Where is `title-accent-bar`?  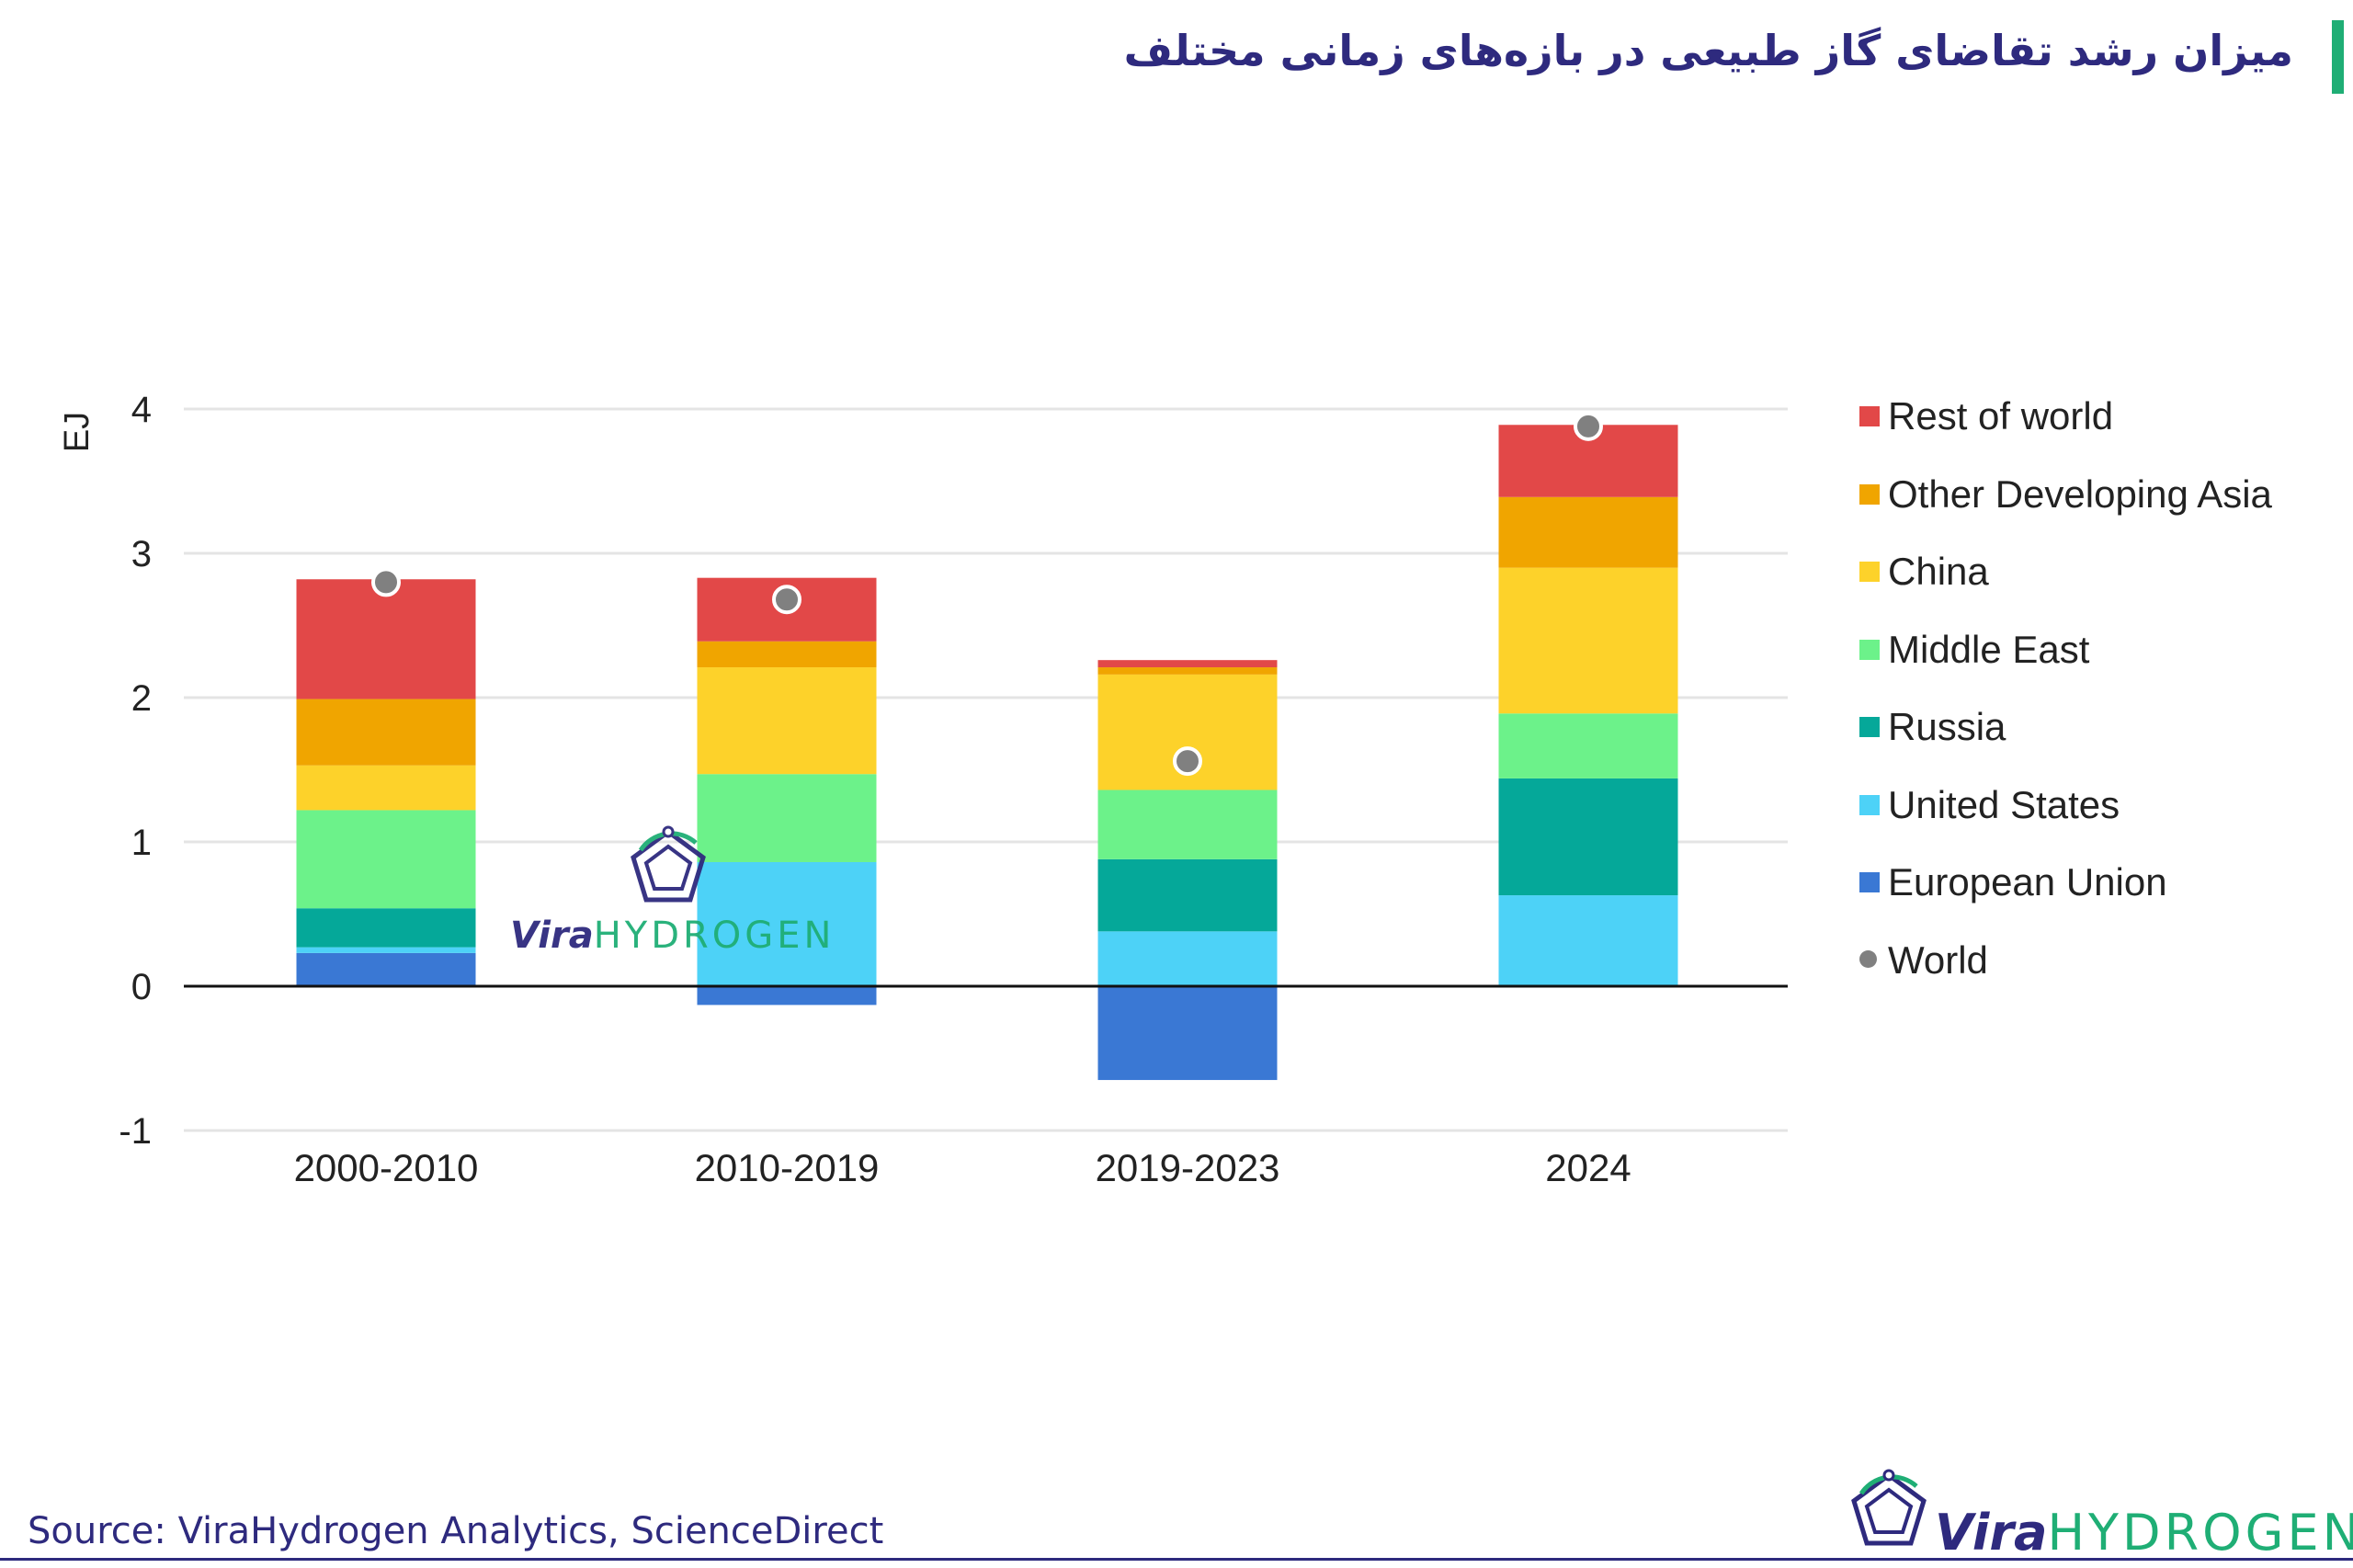 title-accent-bar is located at coordinates (2338, 57).